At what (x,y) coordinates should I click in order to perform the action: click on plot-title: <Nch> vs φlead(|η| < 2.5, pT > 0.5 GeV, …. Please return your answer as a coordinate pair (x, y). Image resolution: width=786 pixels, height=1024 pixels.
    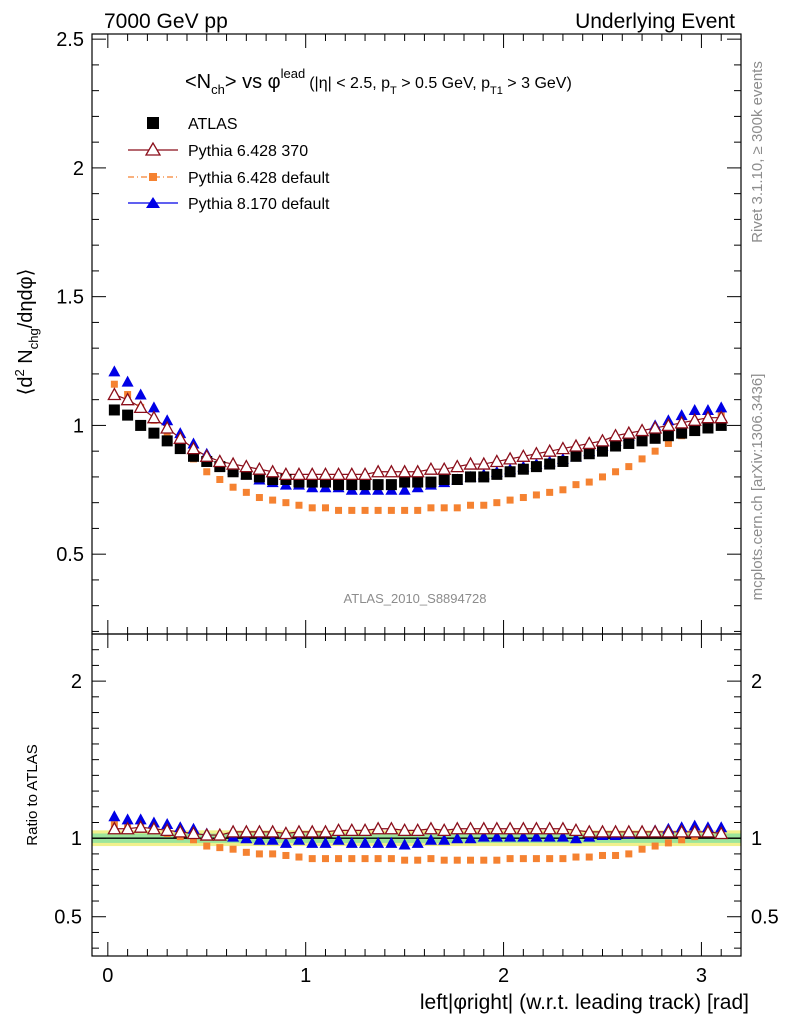
    Looking at the image, I should click on (378, 81).